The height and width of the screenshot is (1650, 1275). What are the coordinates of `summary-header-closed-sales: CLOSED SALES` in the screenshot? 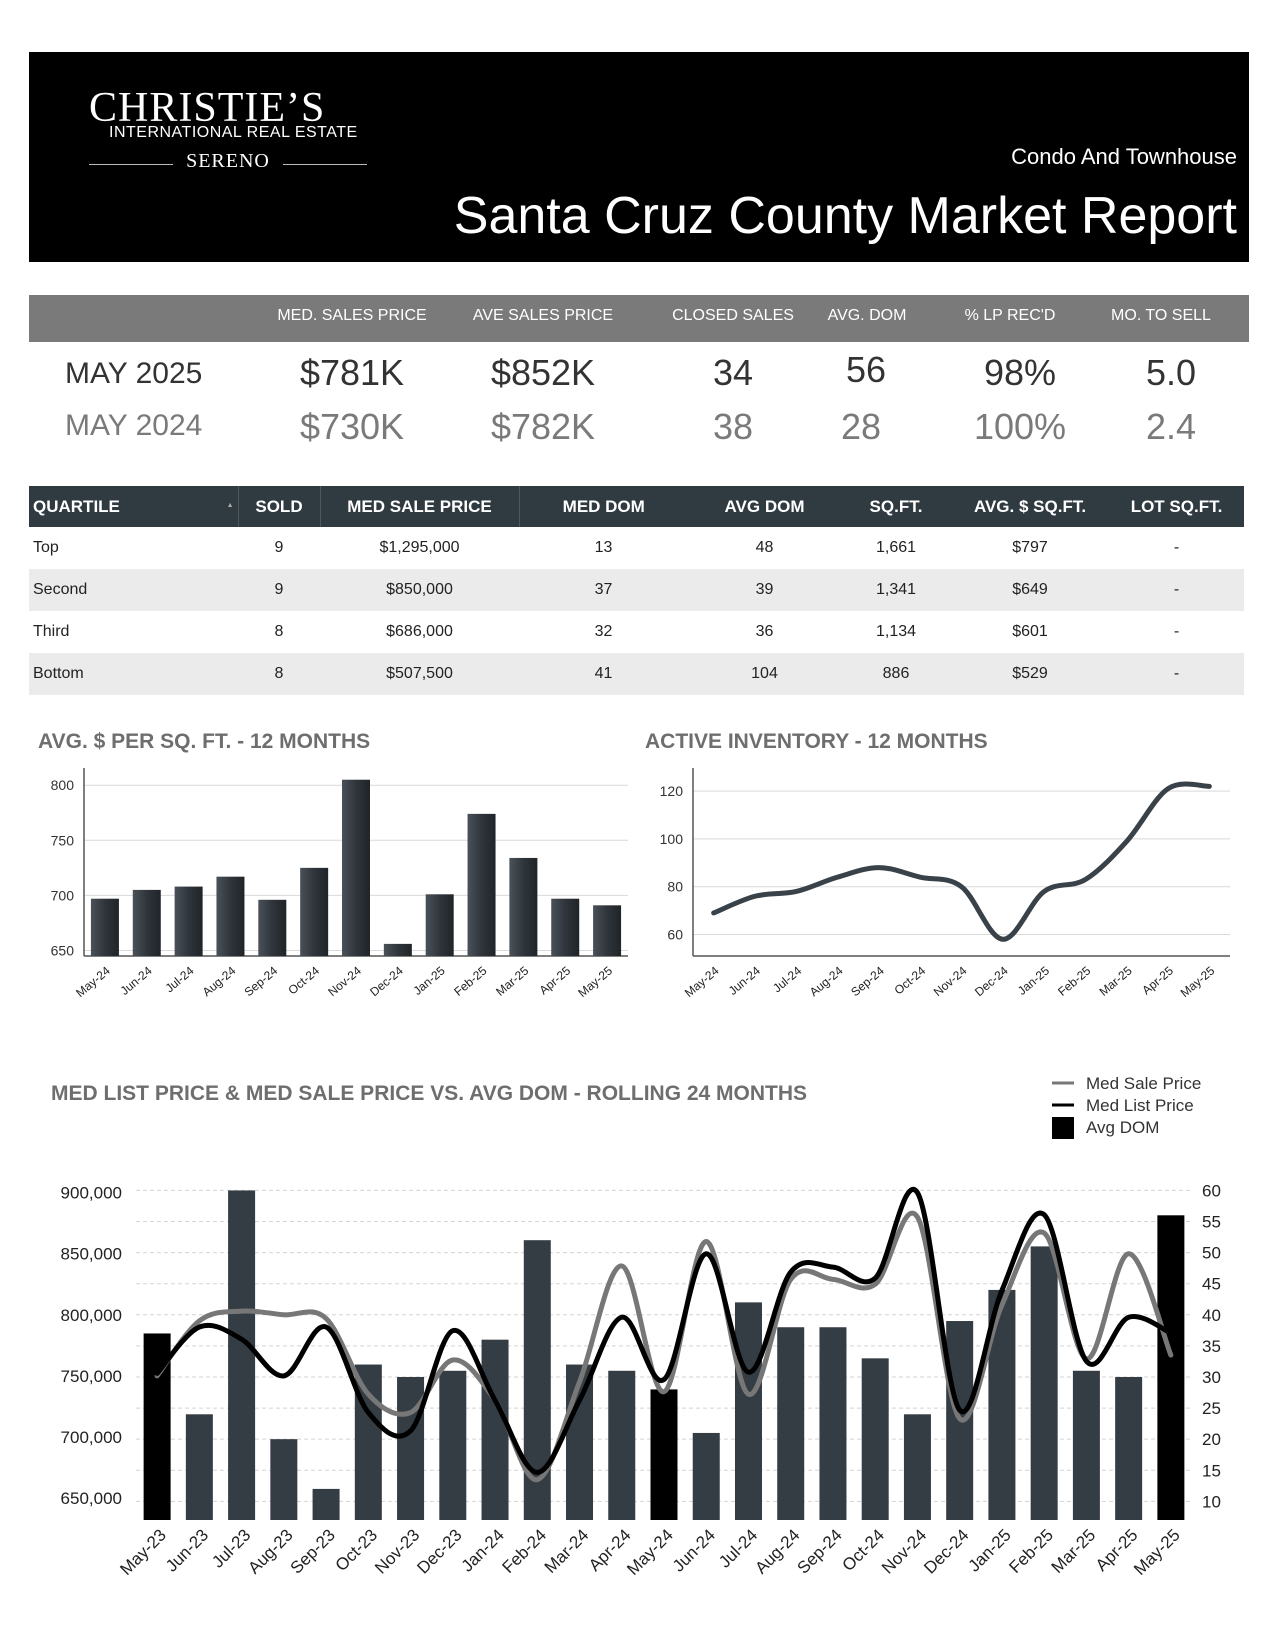 It's located at (733, 315).